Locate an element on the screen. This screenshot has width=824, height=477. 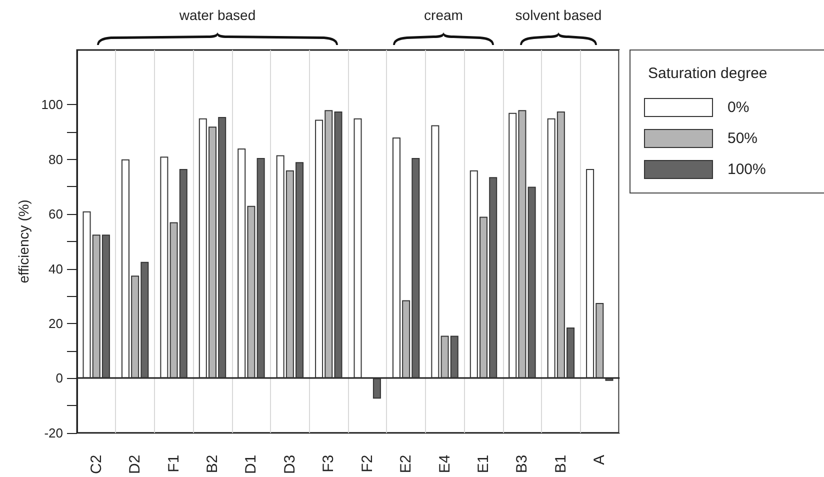
x-tick-label: C2 is located at coordinates (96, 464).